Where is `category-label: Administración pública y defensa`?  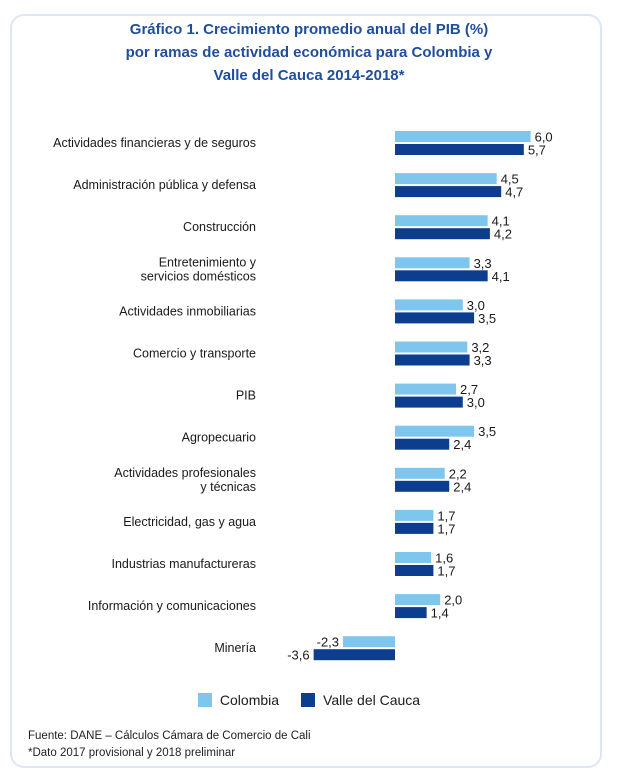
category-label: Administración pública y defensa is located at coordinates (164, 185).